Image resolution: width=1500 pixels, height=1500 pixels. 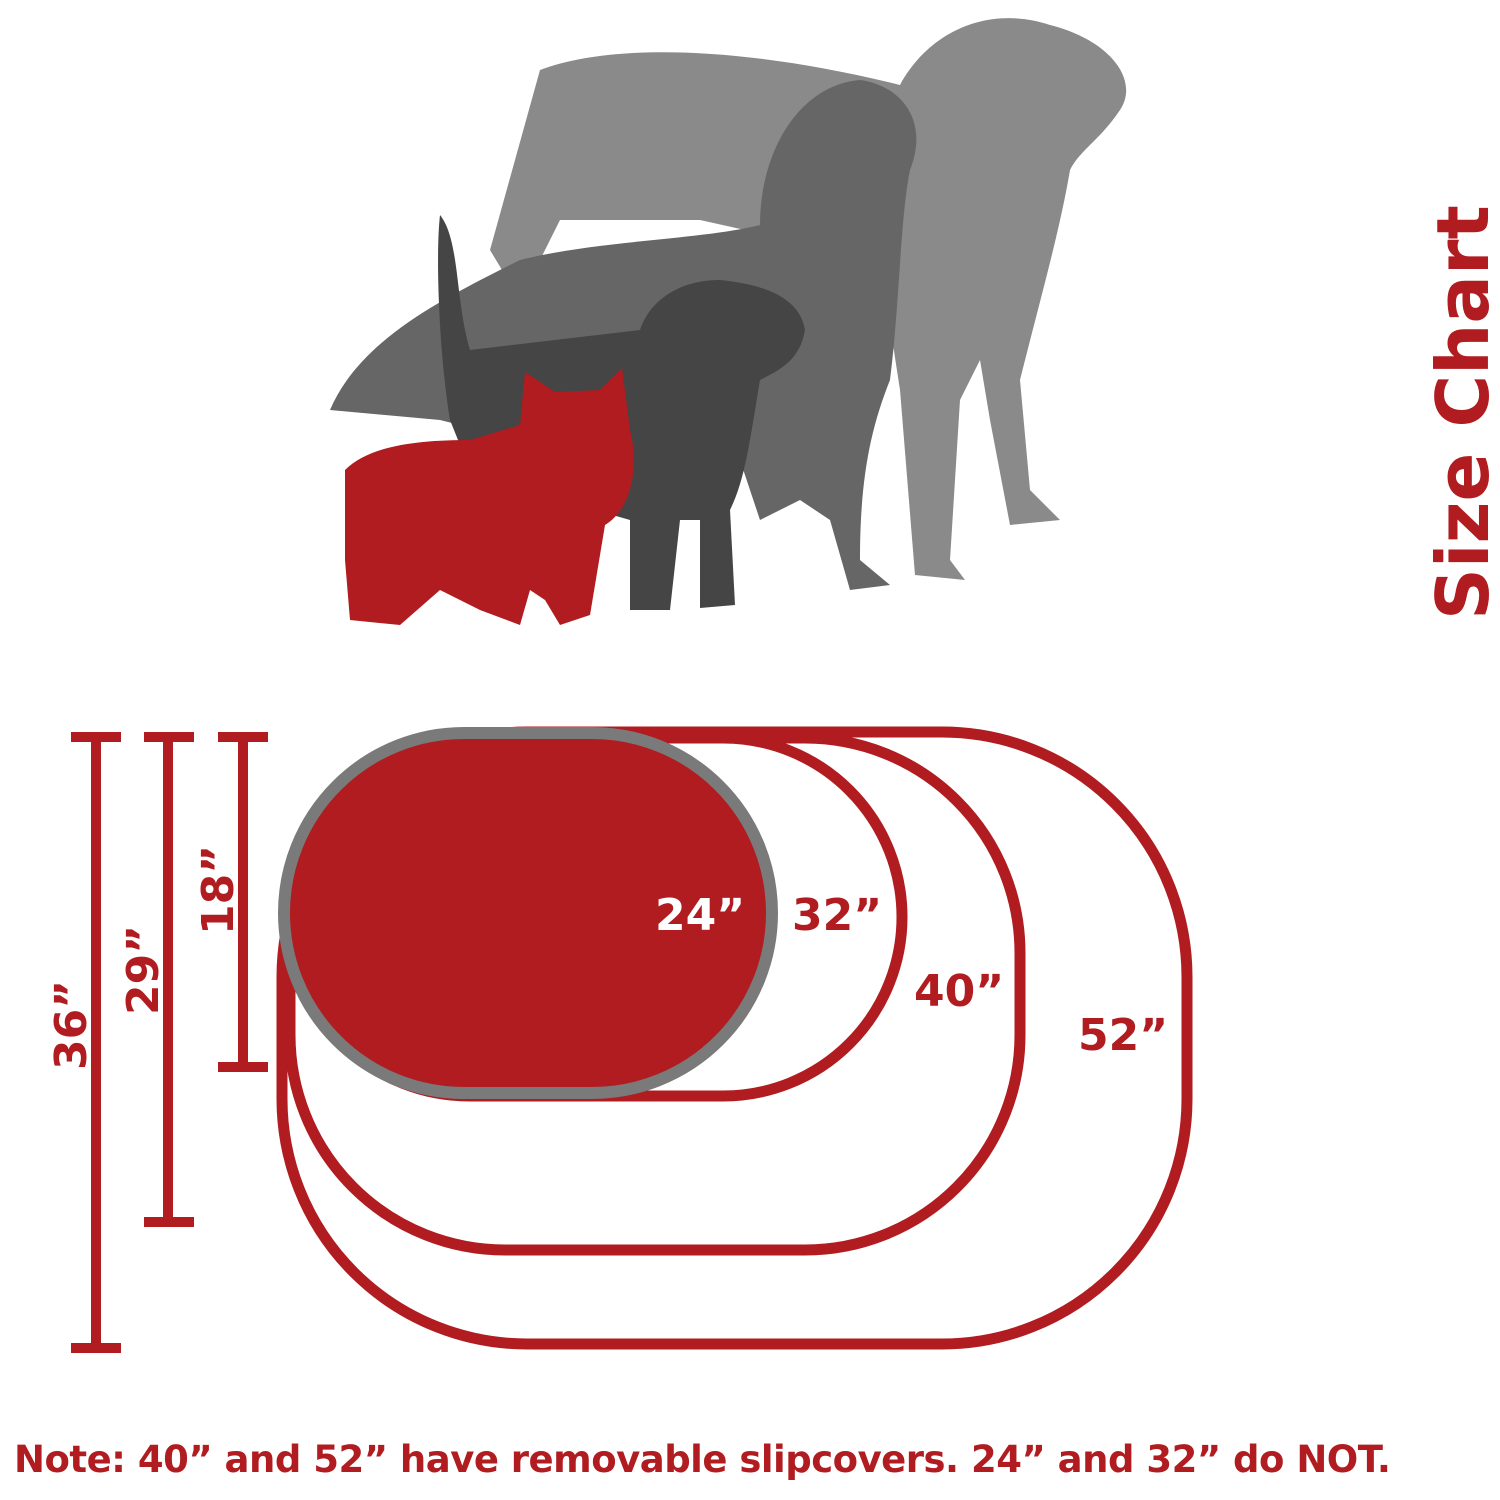 What do you see at coordinates (1460, 412) in the screenshot?
I see `page-title: Size Chart` at bounding box center [1460, 412].